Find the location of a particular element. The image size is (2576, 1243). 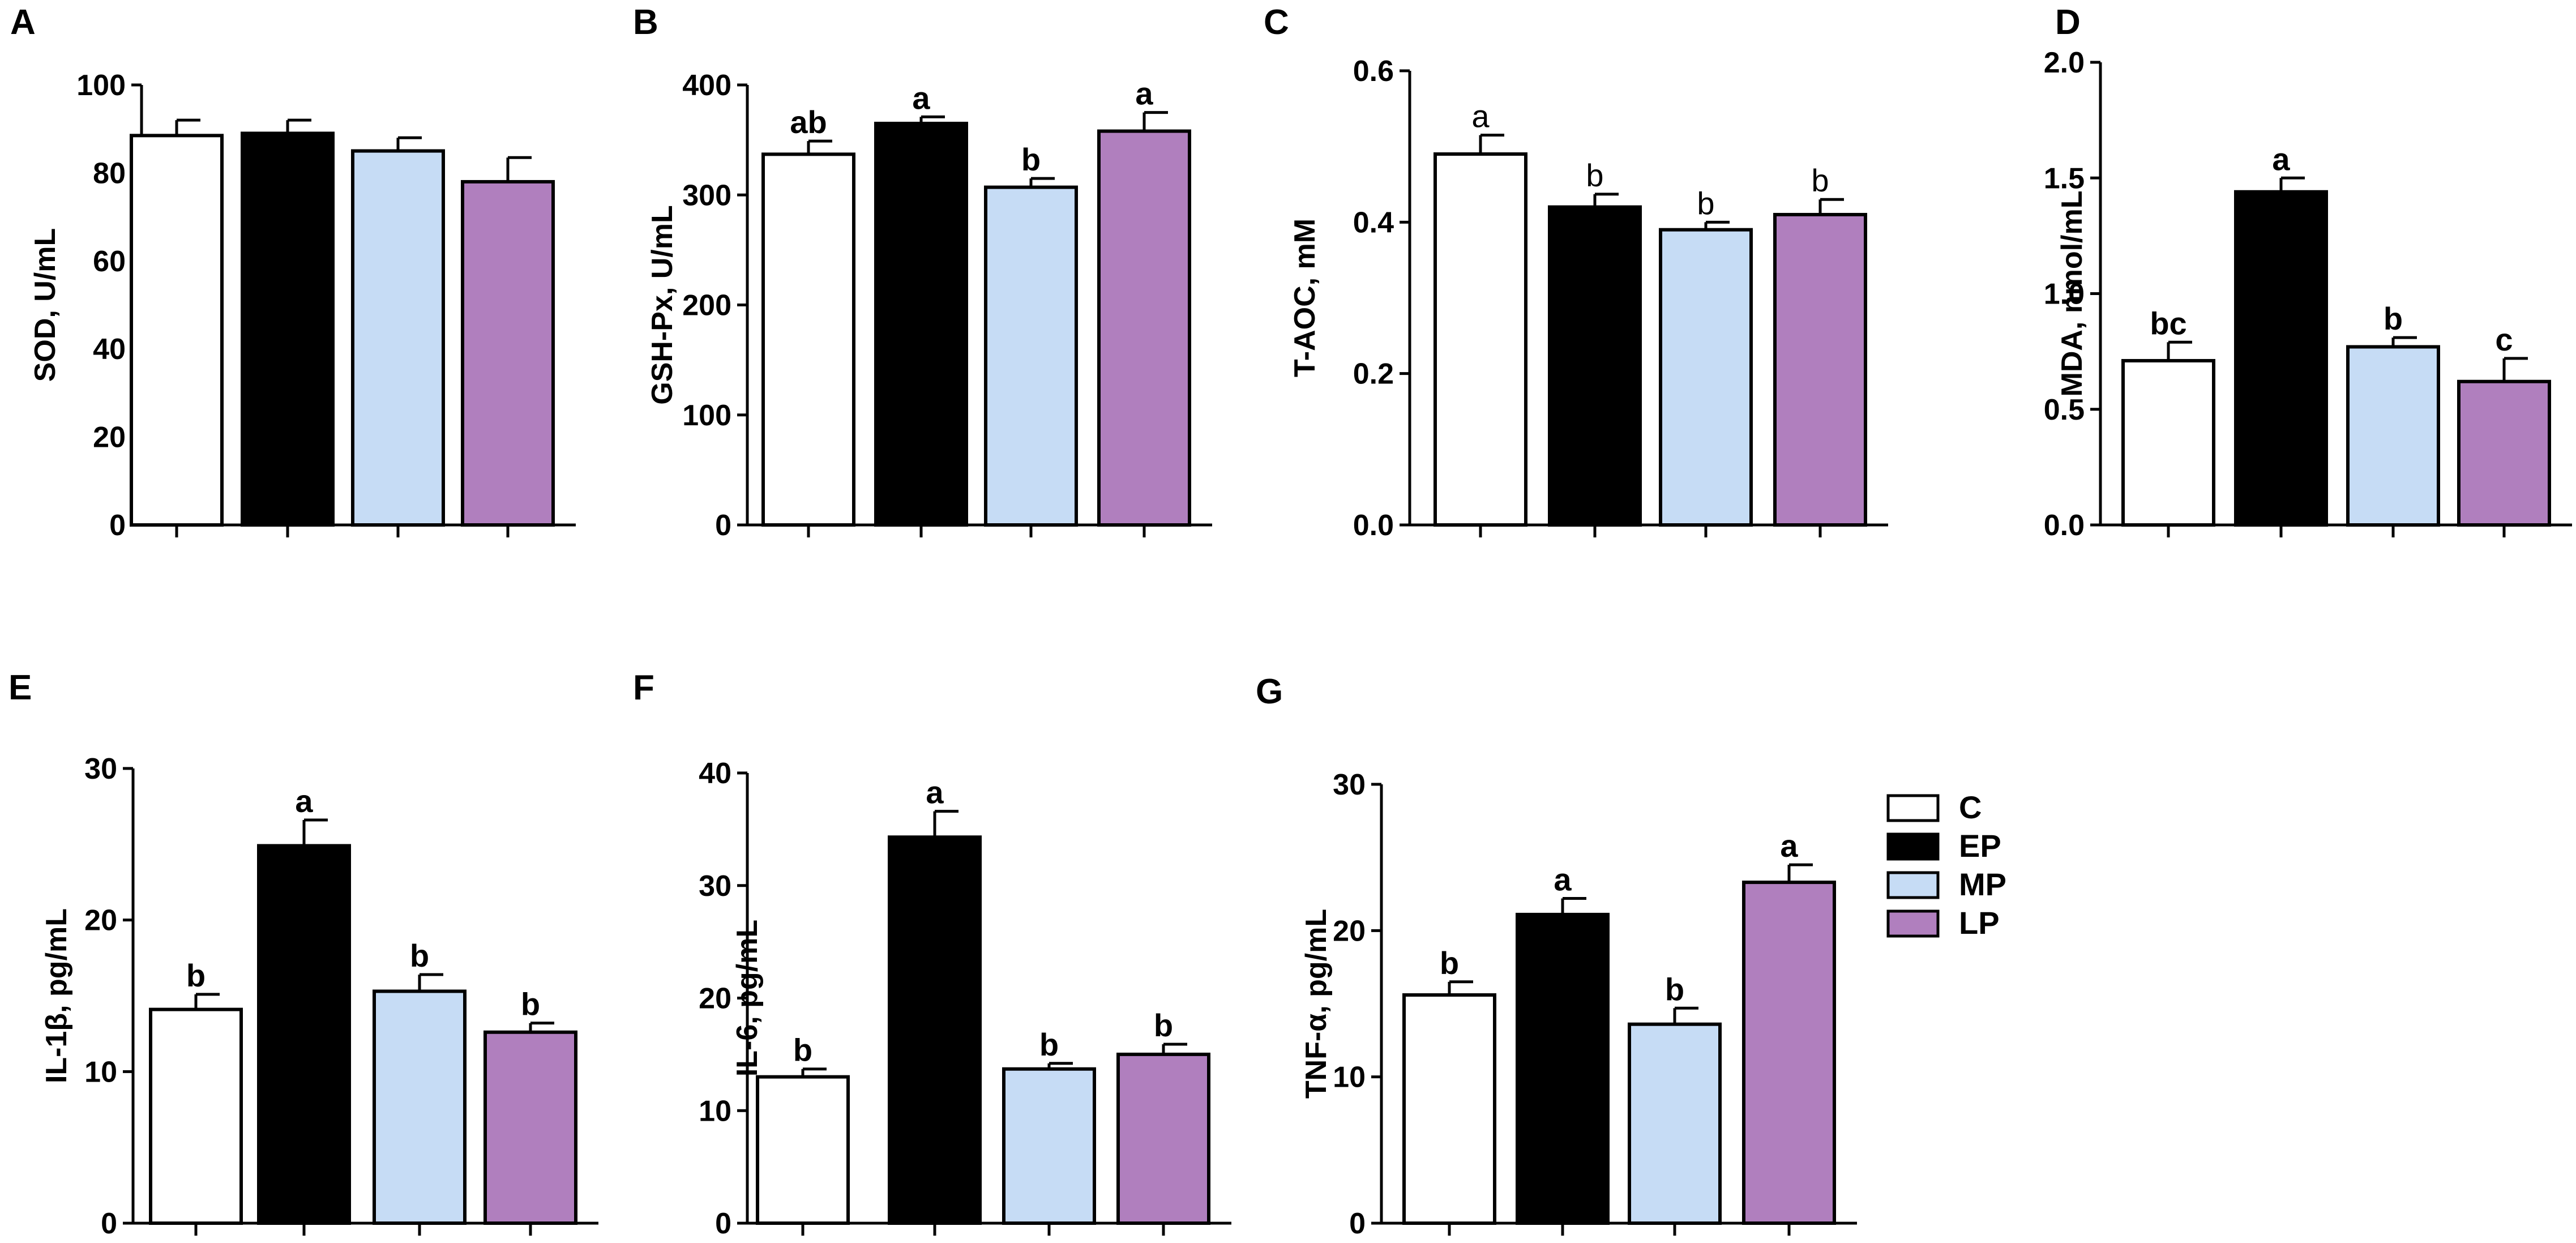

panel-letter: G is located at coordinates (1269, 691).